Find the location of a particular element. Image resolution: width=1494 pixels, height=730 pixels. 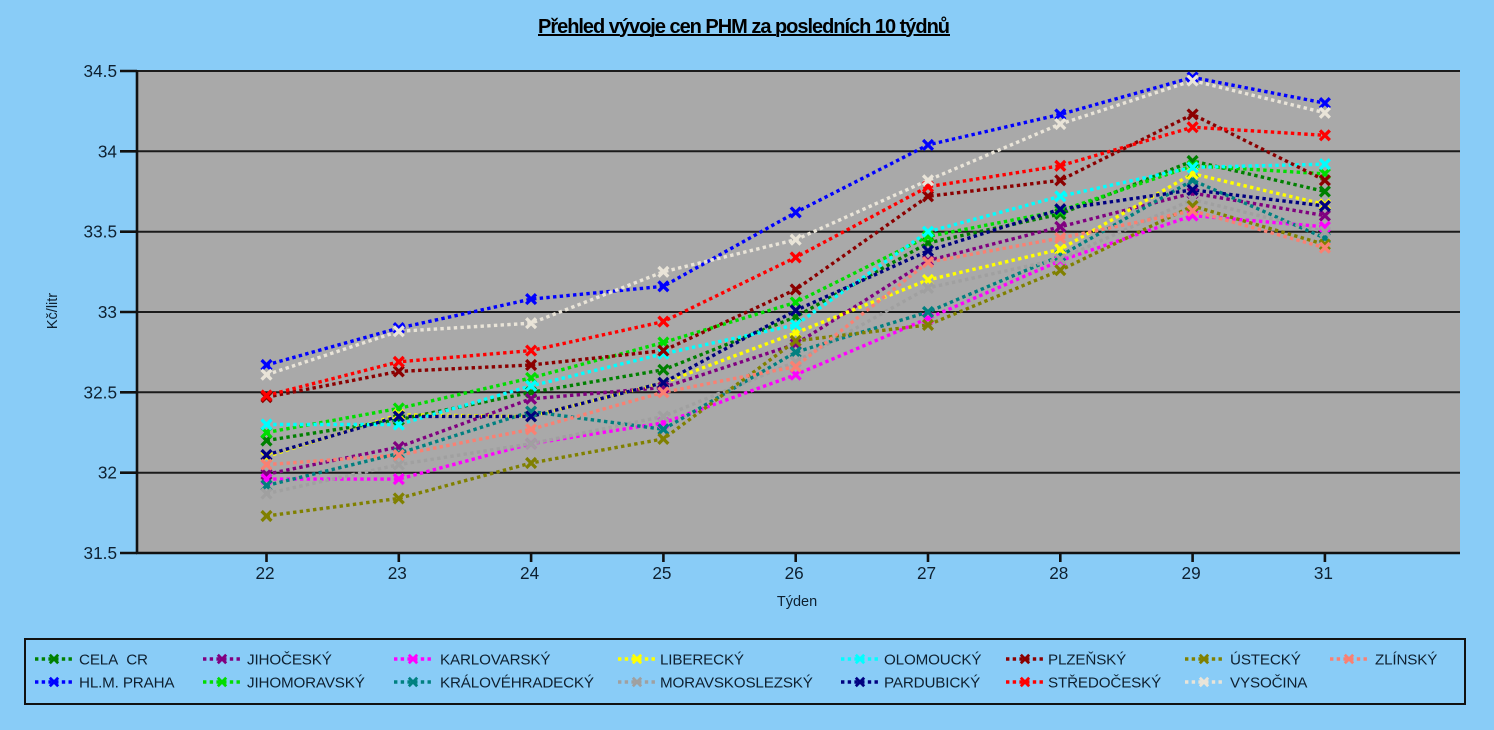

svg-text: KARLOVARSKÝ is located at coordinates (495, 660).